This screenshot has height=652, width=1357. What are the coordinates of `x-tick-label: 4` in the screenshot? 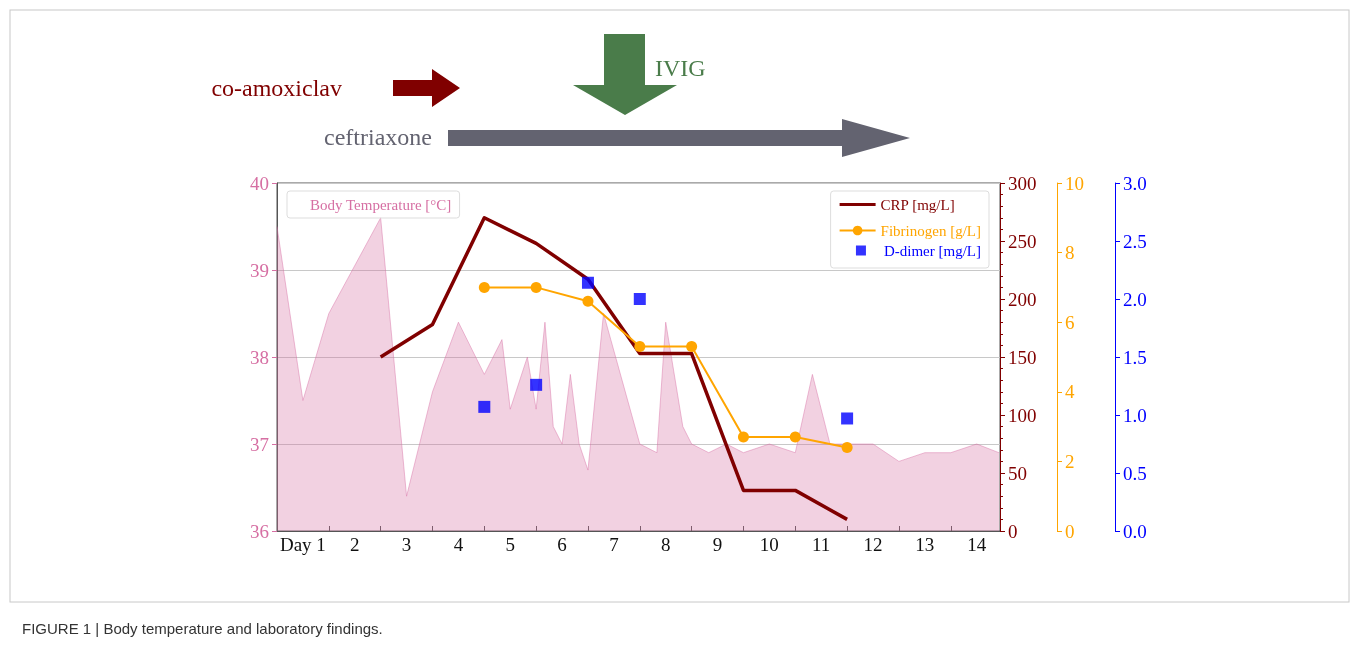 It's located at (458, 544).